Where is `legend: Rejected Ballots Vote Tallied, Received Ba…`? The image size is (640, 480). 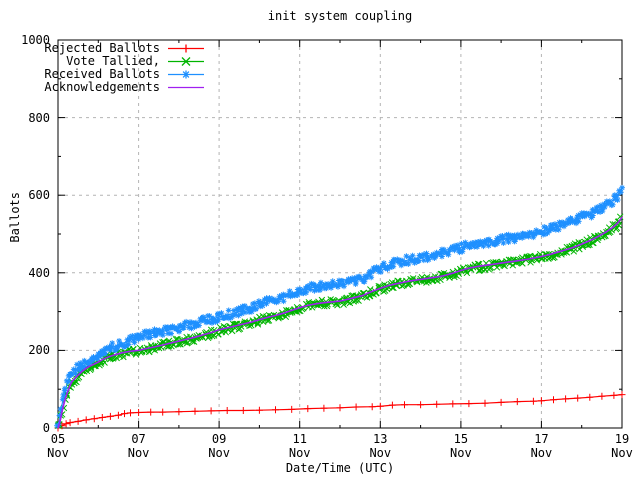 legend: Rejected Ballots Vote Tallied, Received Ba… is located at coordinates (124, 68).